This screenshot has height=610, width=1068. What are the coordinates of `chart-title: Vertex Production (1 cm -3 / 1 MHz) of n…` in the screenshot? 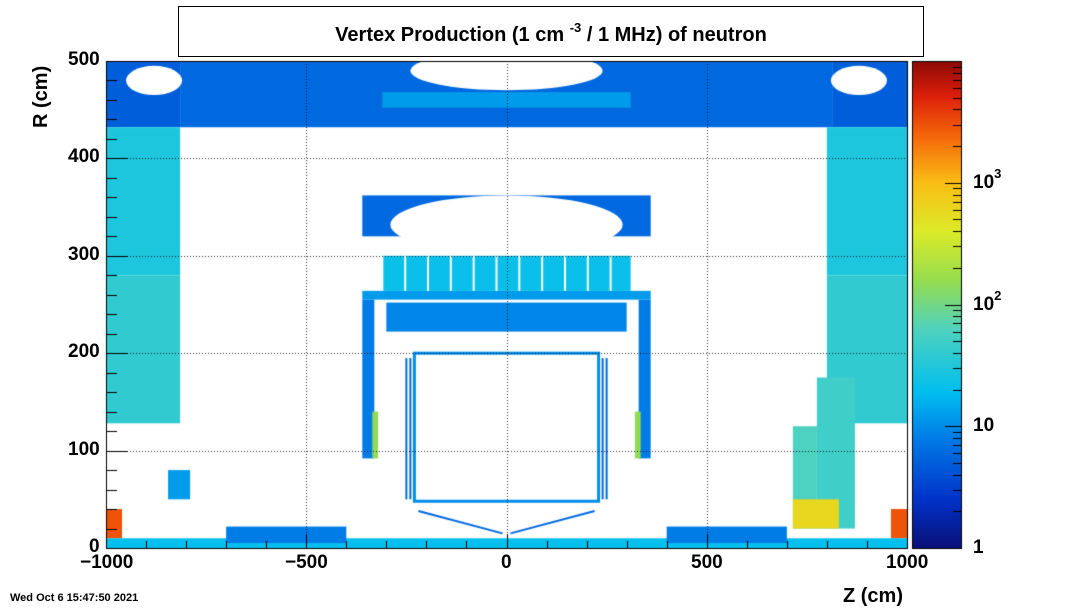 It's located at (551, 33).